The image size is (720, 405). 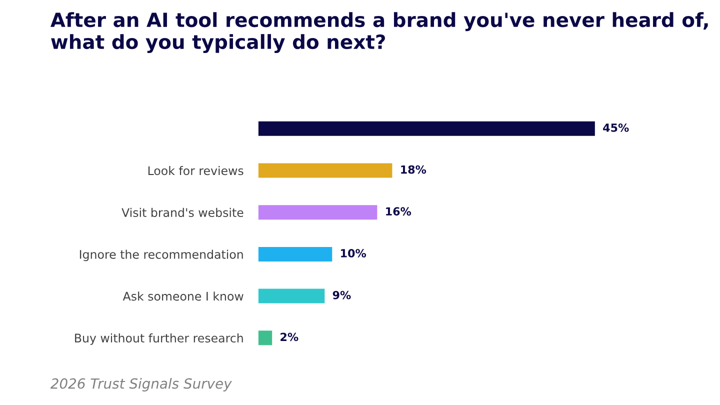 I want to click on y-tick-label: Buy without further research, so click(x=159, y=339).